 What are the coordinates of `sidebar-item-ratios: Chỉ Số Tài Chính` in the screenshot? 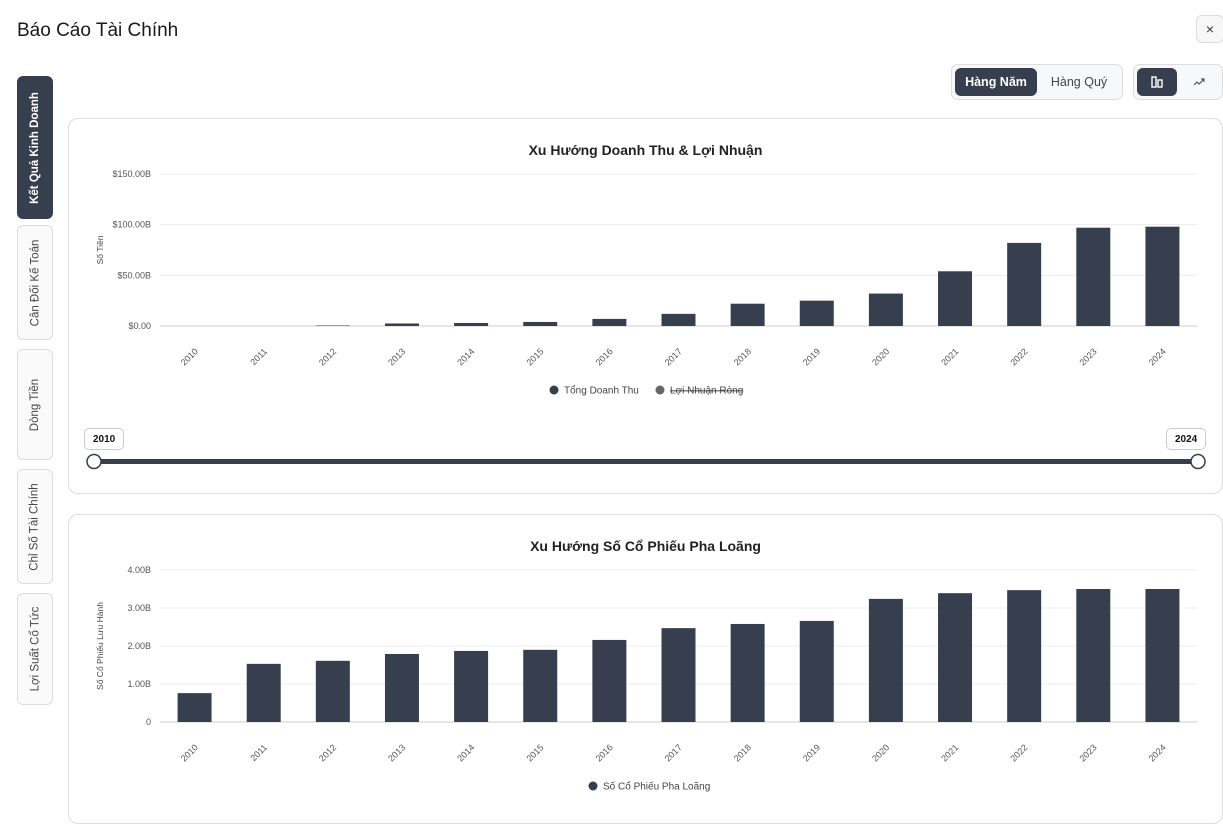 It's located at (35, 526).